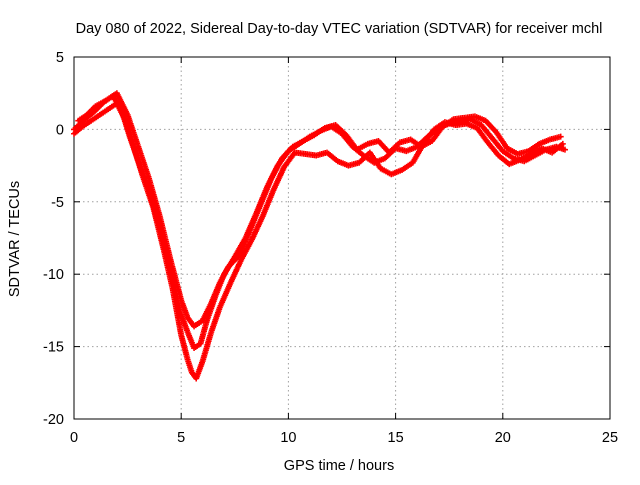  Describe the element at coordinates (53, 420) in the screenshot. I see `y-tick-label: -20` at that location.